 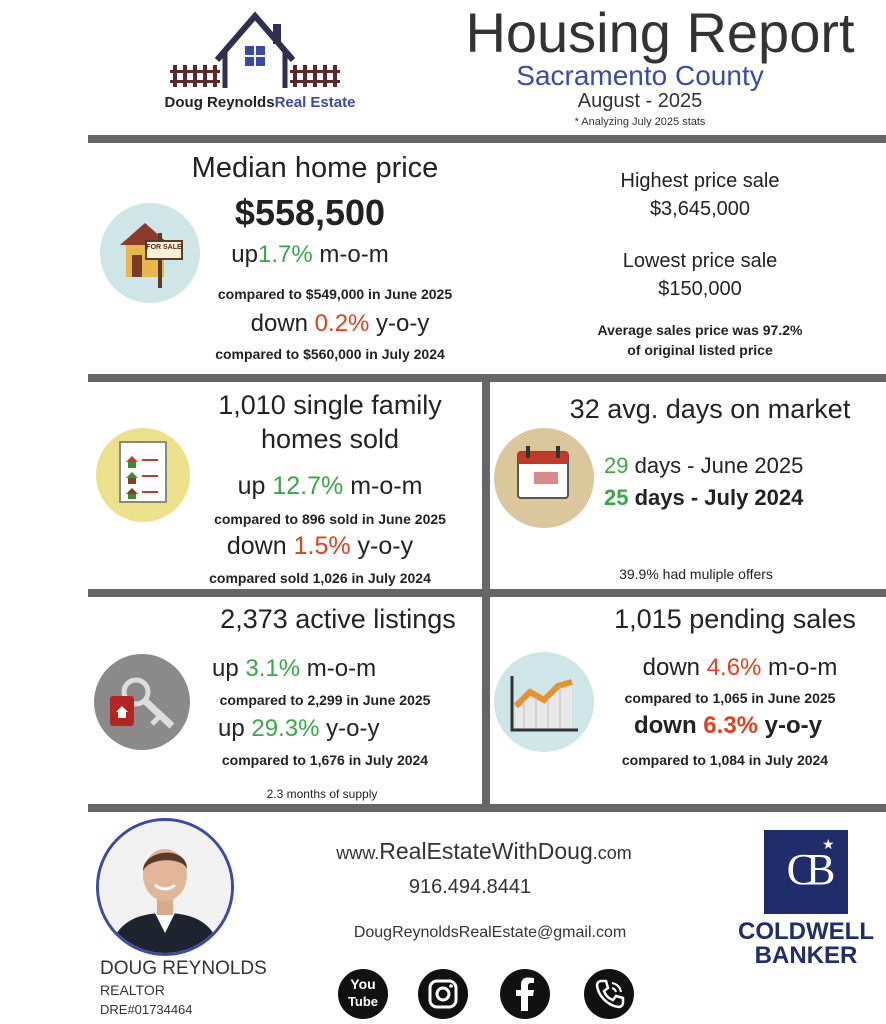 What do you see at coordinates (668, 725) in the screenshot?
I see `pending-yoy-prefix: down` at bounding box center [668, 725].